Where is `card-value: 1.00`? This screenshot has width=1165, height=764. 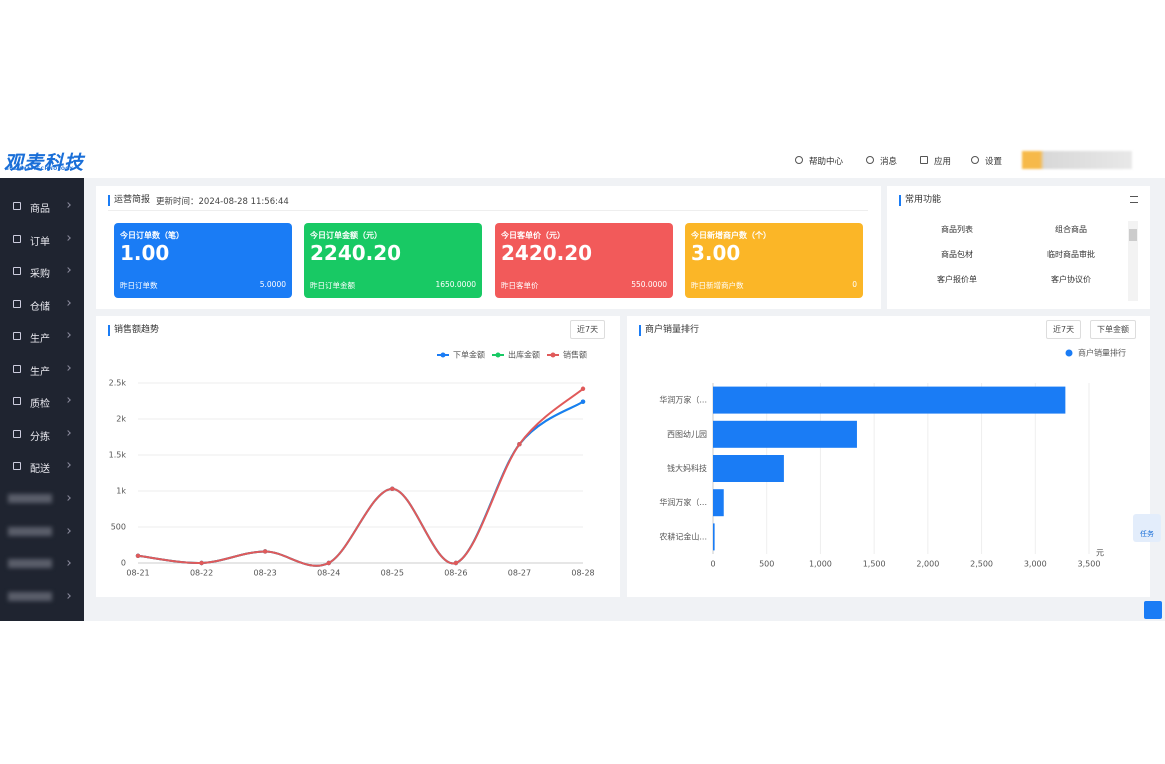
card-value: 1.00 is located at coordinates (145, 253).